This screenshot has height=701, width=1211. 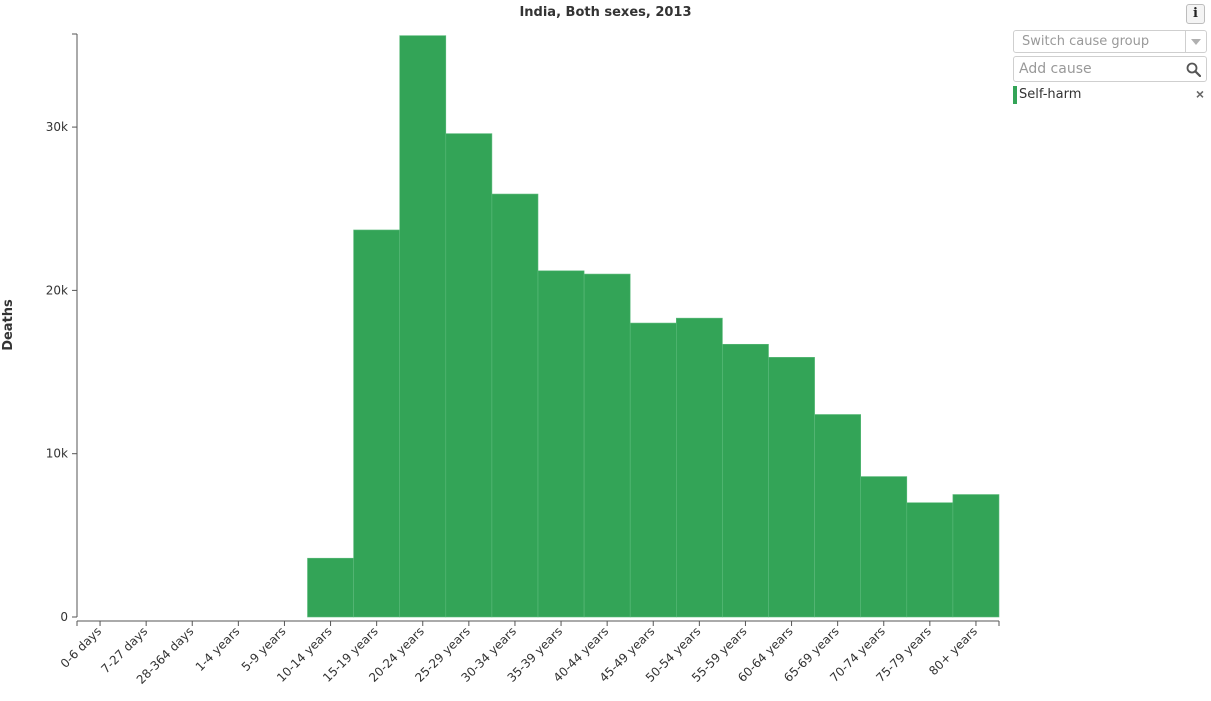 What do you see at coordinates (8, 325) in the screenshot?
I see `y-axis-label: Deaths` at bounding box center [8, 325].